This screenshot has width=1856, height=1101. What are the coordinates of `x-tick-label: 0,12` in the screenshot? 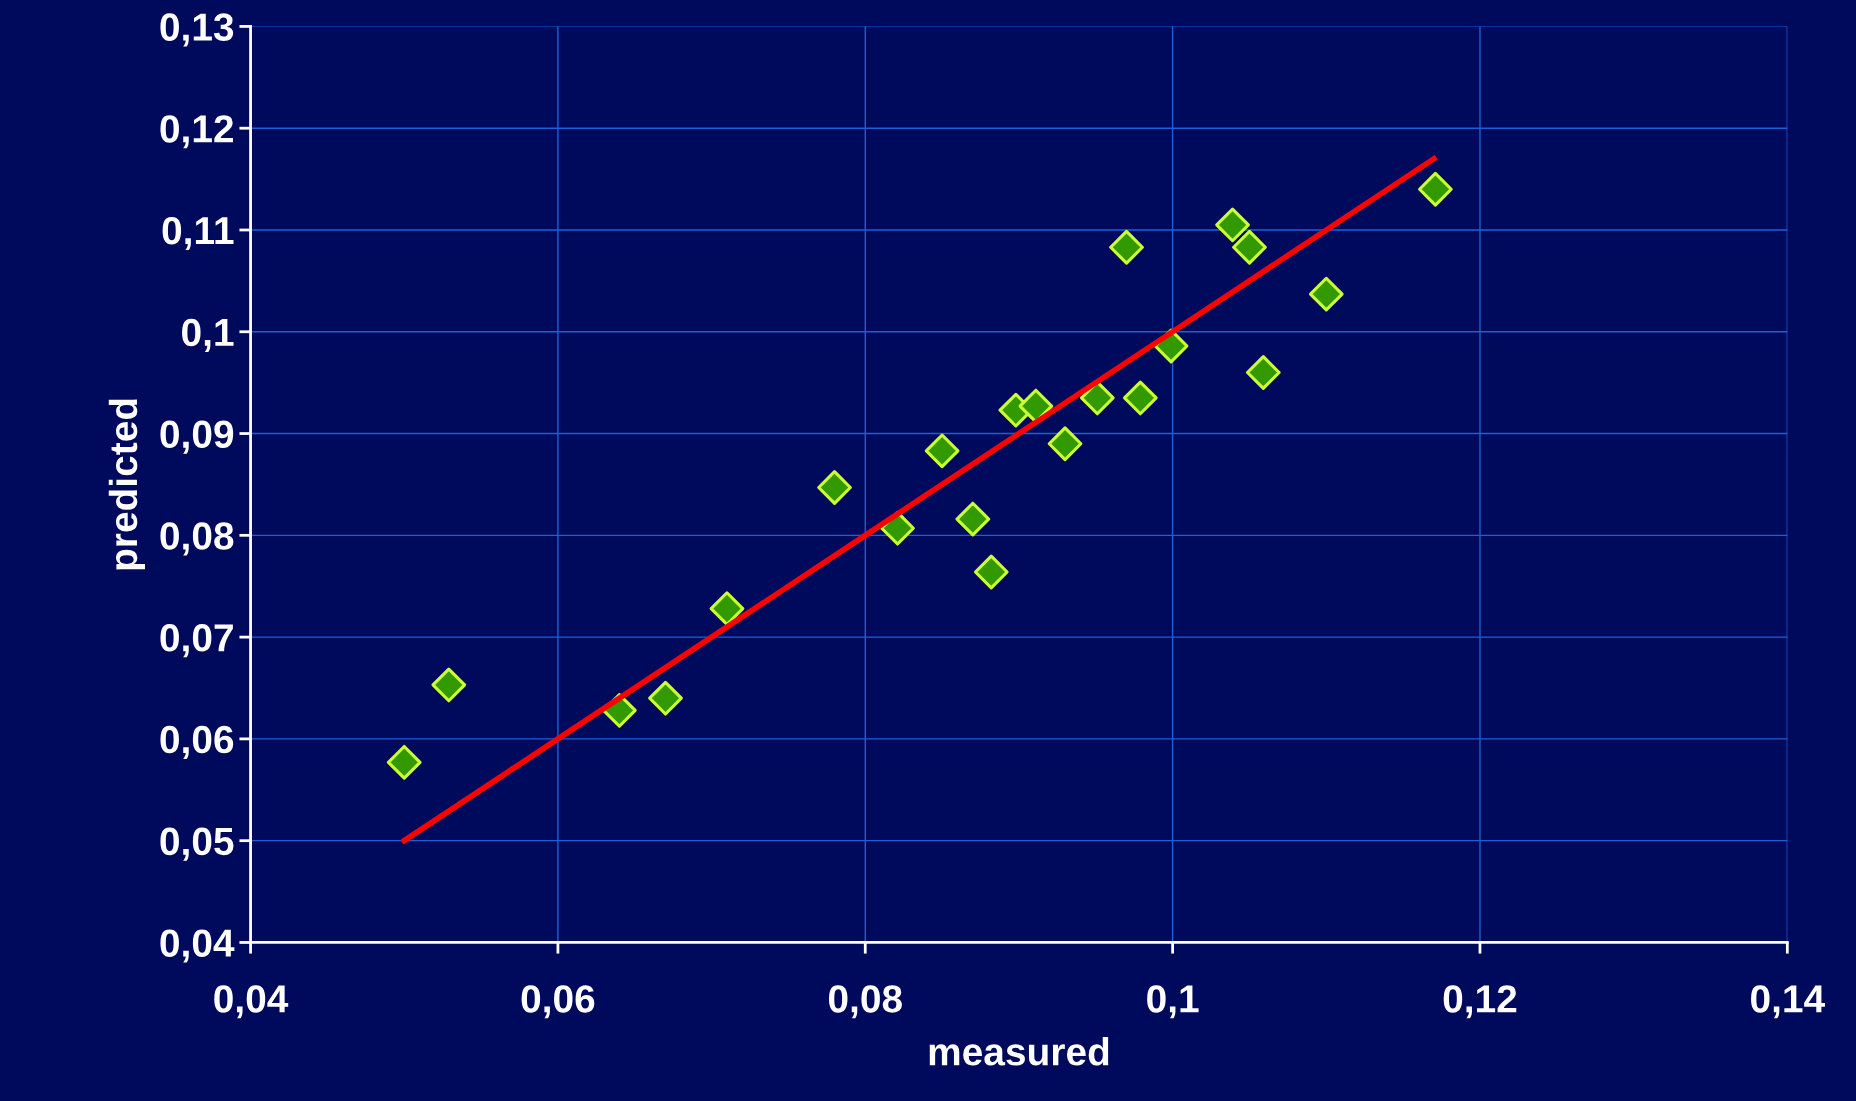 It's located at (1480, 1002).